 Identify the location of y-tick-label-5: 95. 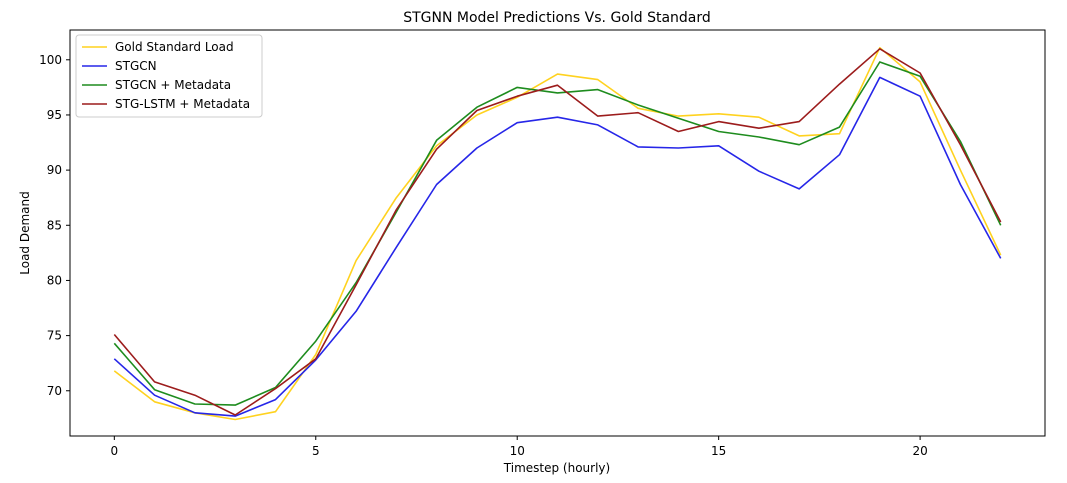
(54, 115).